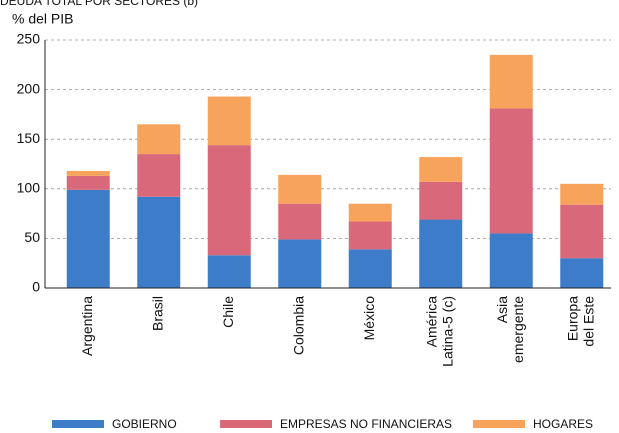 The width and height of the screenshot is (619, 433). What do you see at coordinates (29, 188) in the screenshot?
I see `y-tick-label: 100` at bounding box center [29, 188].